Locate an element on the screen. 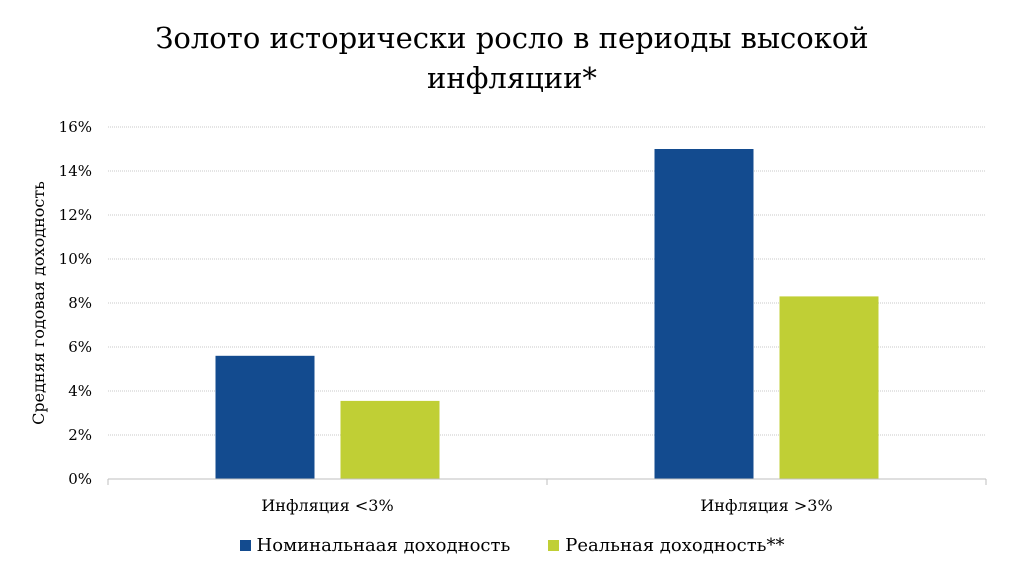 The height and width of the screenshot is (576, 1024). legend-item-real: Реальная доходность** is located at coordinates (666, 545).